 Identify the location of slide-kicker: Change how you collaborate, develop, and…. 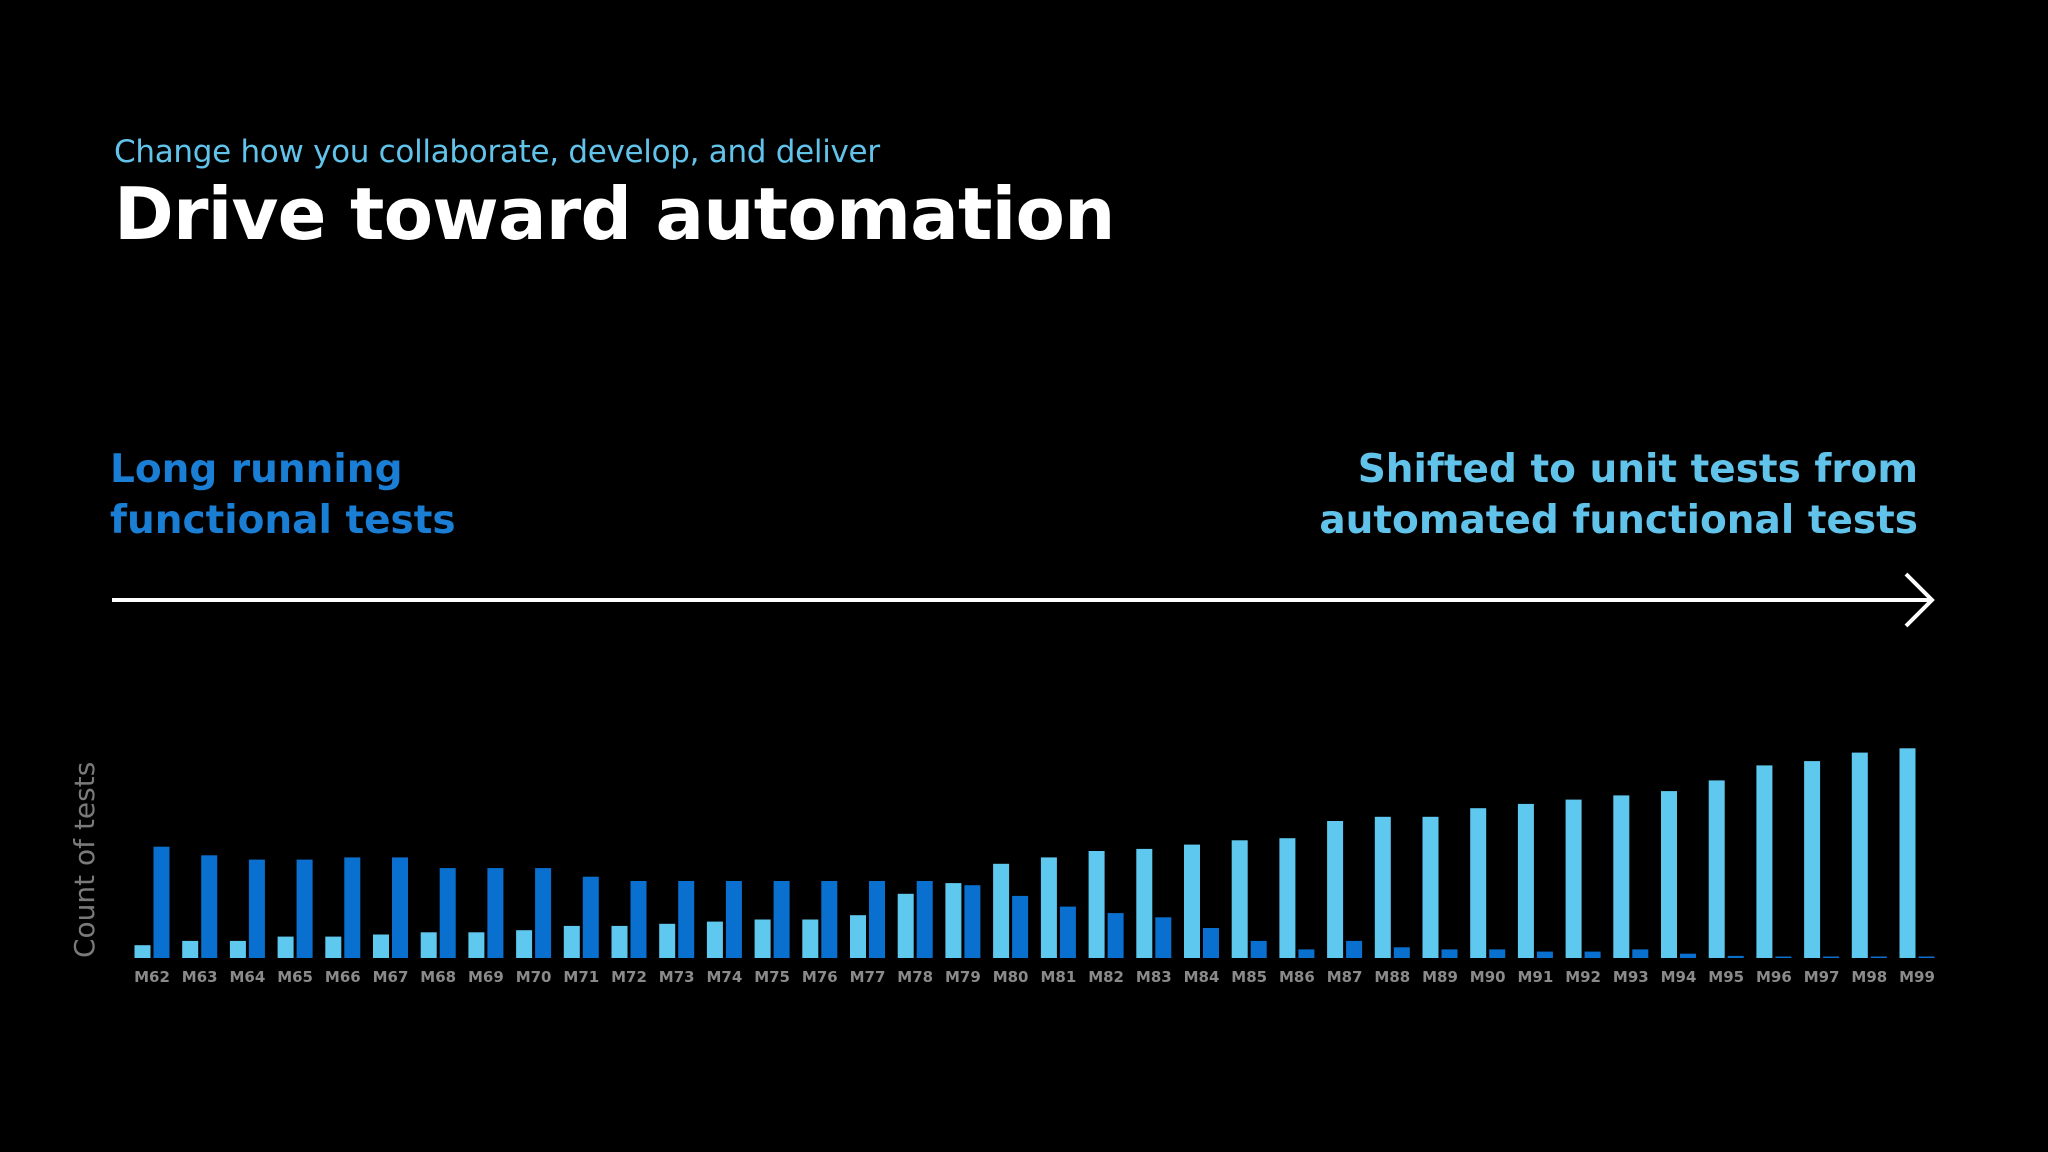
(497, 152).